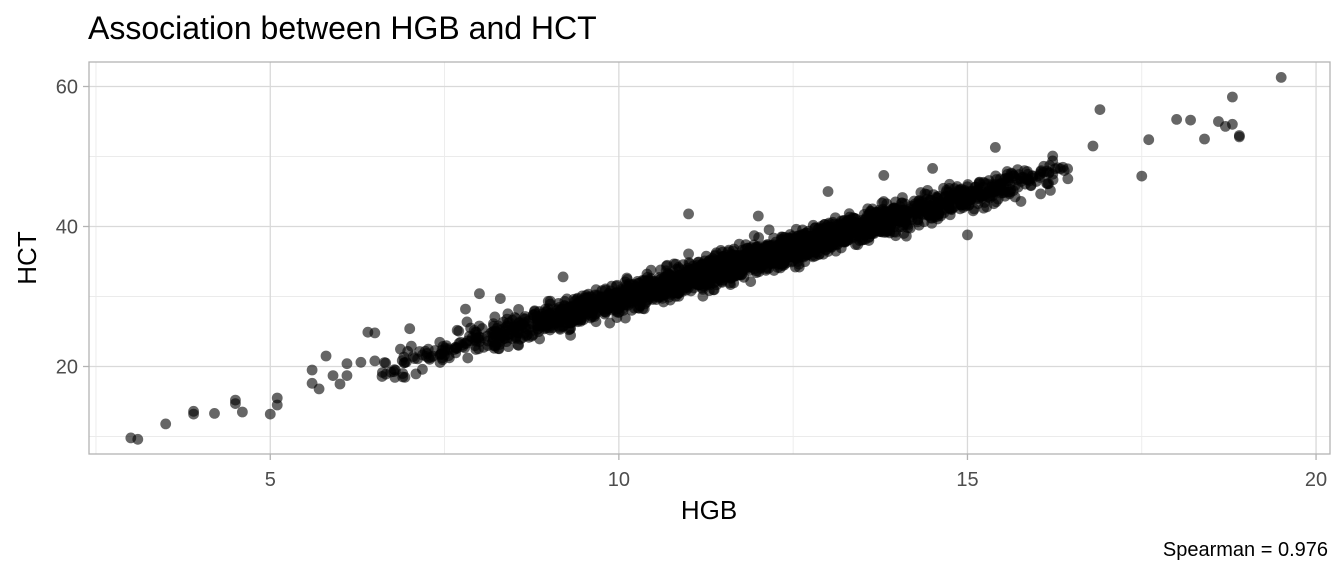 This screenshot has height=576, width=1344. I want to click on y-tick-label: 60, so click(67, 88).